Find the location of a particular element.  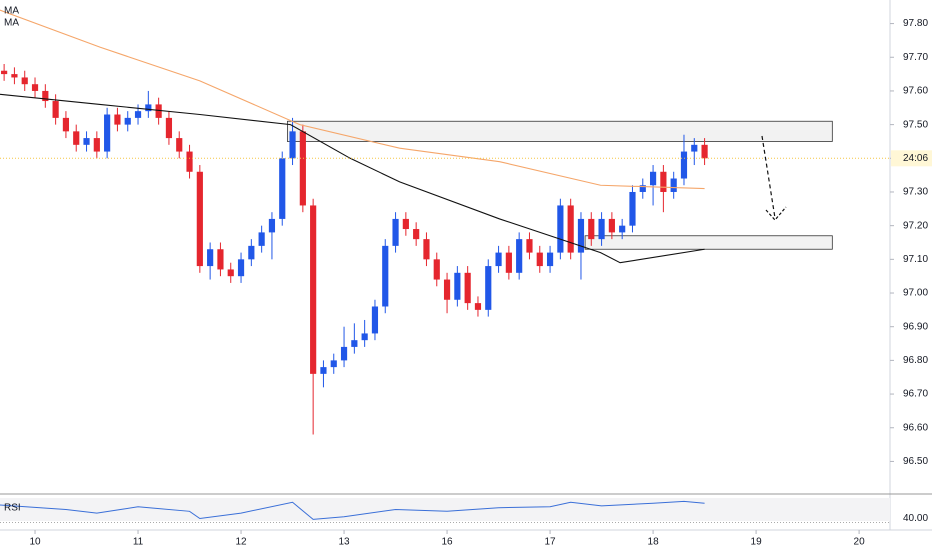

x-tick-label: 12 is located at coordinates (241, 542).